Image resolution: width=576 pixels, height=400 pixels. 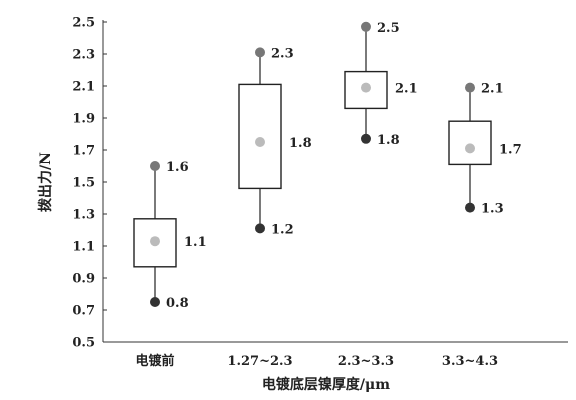 I want to click on y-tick-label: 2.5, so click(x=83, y=23).